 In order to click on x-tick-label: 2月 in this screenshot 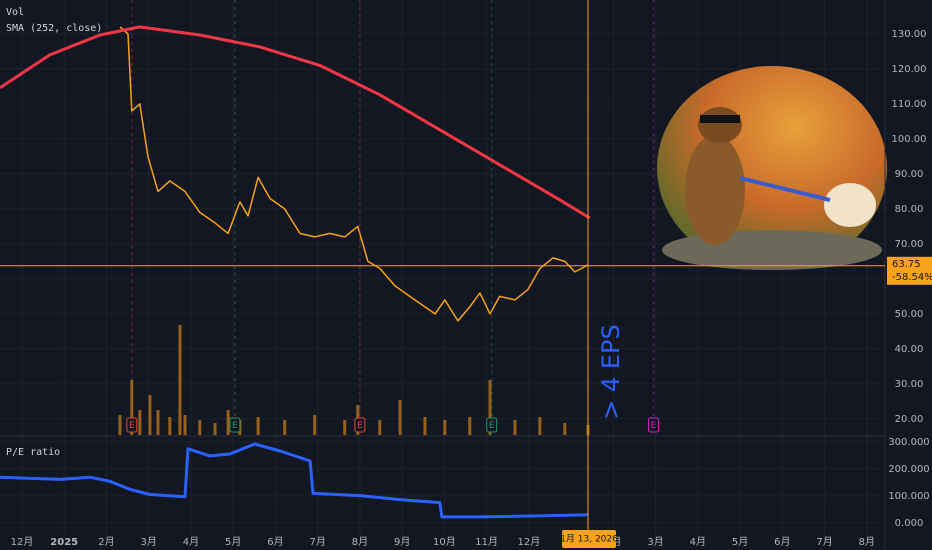, I will do `click(106, 542)`.